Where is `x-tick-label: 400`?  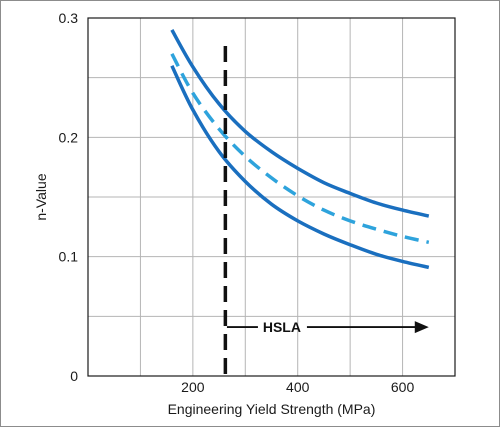
x-tick-label: 400 is located at coordinates (298, 387).